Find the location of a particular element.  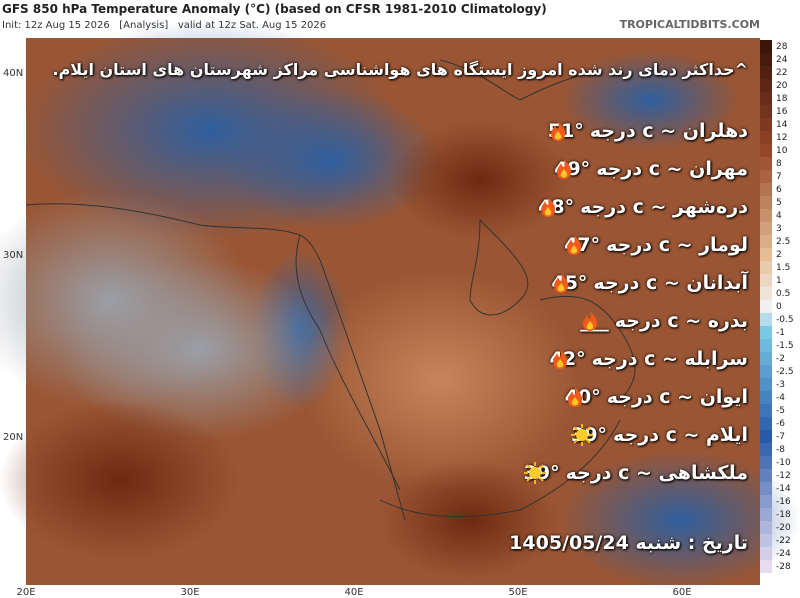

colorbar-label: -8 is located at coordinates (780, 450).